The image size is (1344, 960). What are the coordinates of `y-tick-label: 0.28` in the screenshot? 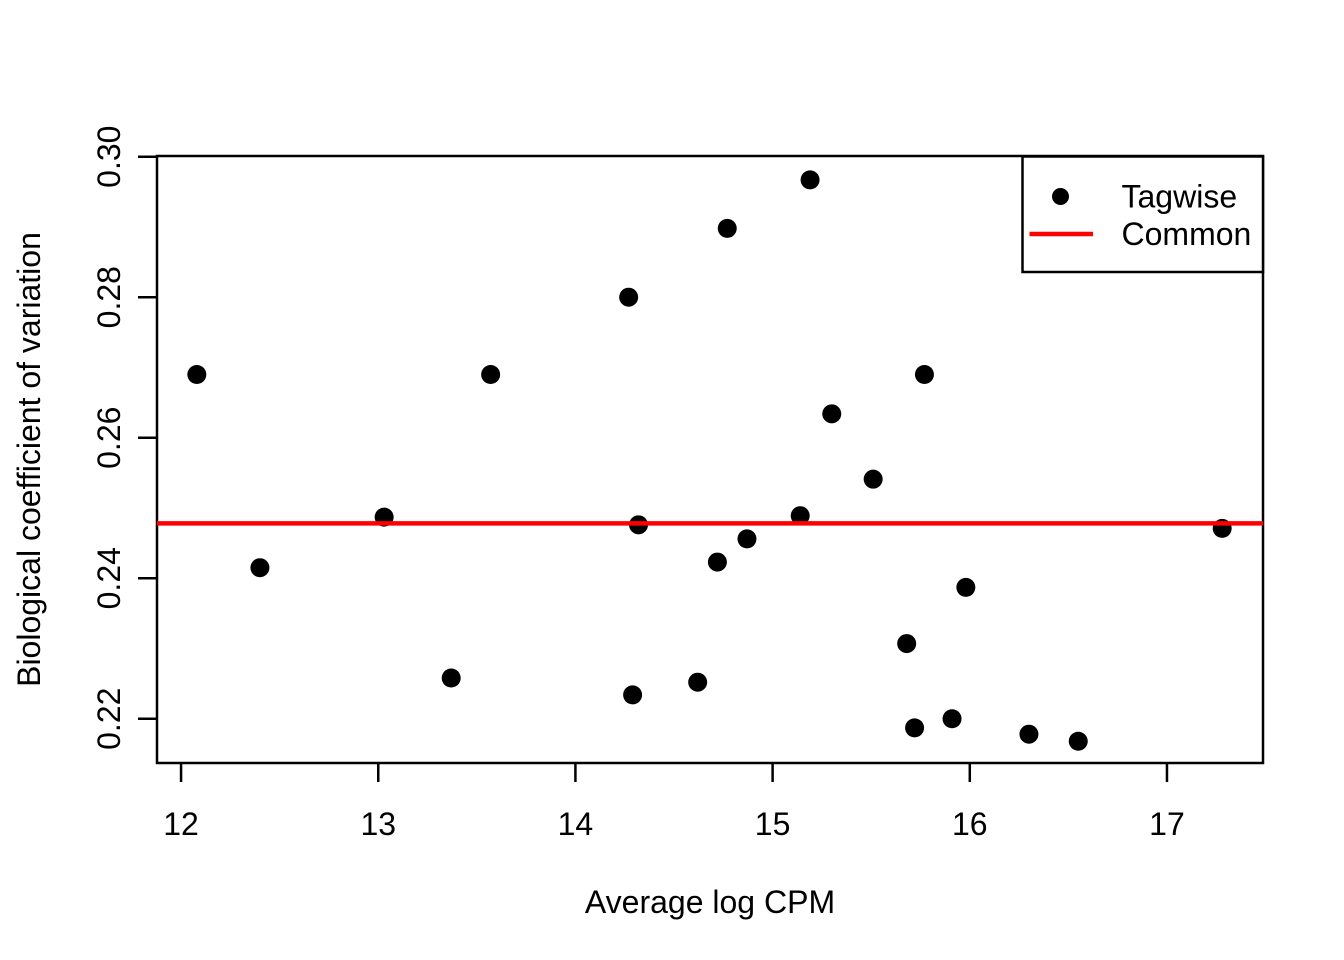 It's located at (109, 297).